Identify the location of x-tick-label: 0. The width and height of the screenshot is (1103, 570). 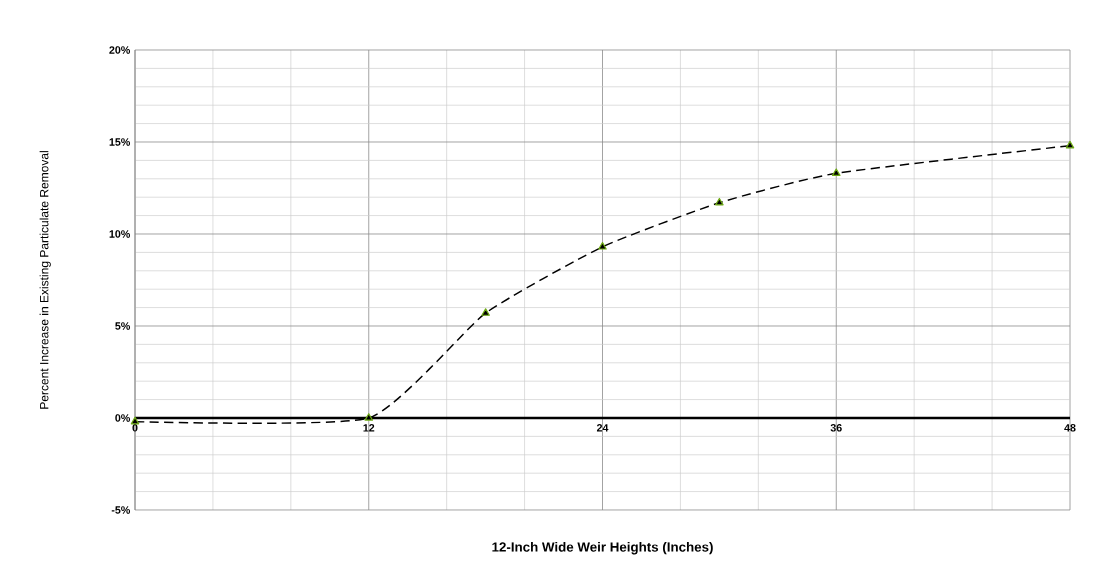
(135, 428).